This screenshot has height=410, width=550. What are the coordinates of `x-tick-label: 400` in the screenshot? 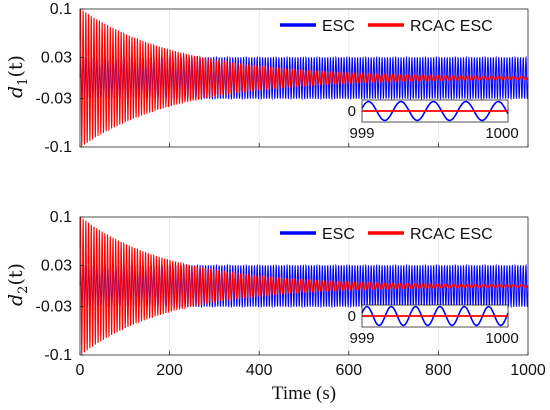 It's located at (259, 370).